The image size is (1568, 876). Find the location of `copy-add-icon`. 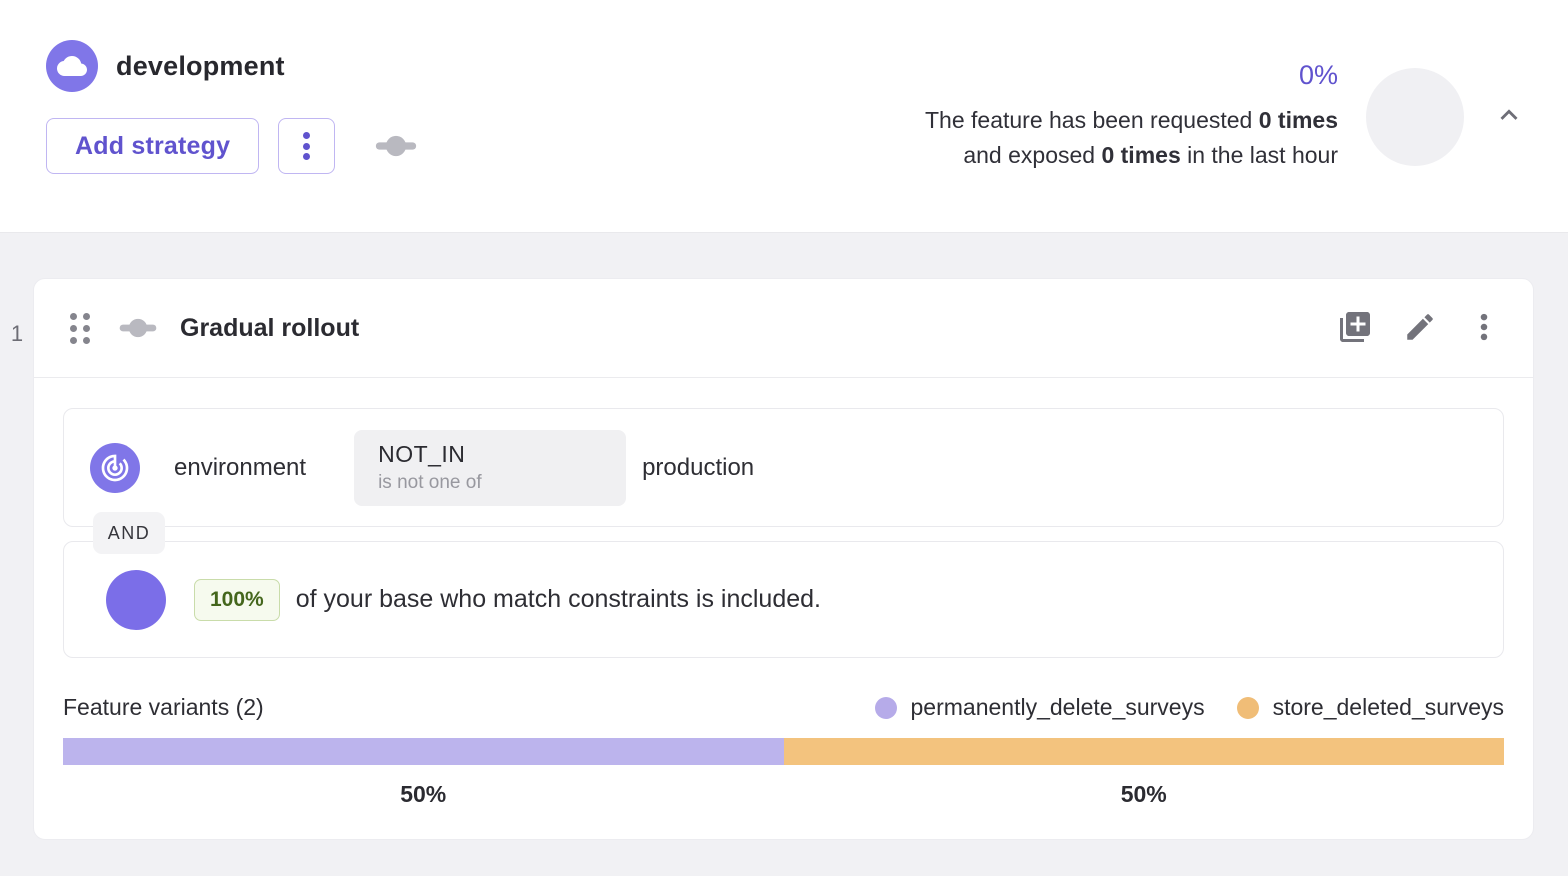

copy-add-icon is located at coordinates (1355, 328).